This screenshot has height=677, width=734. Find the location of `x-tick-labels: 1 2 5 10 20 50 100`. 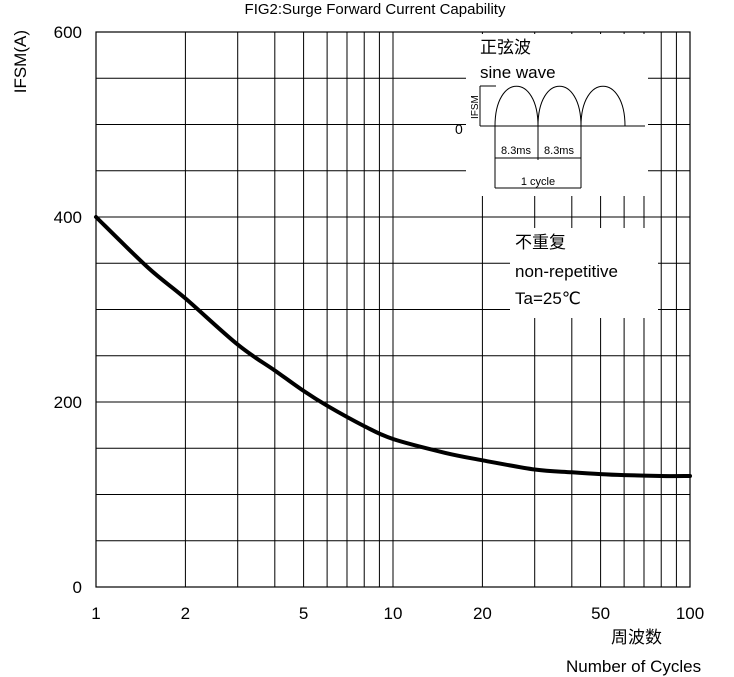

x-tick-labels: 1 2 5 10 20 50 100 is located at coordinates (397, 613).